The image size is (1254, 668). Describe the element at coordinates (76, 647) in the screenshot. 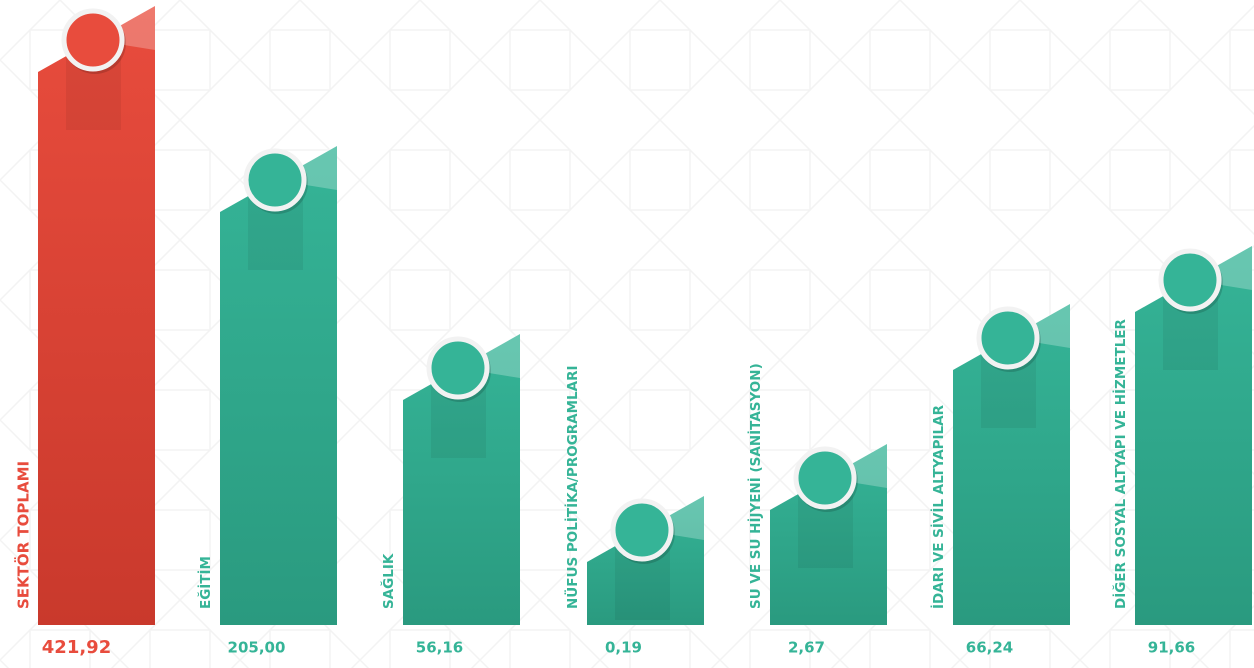

I see `value-label: 421,92` at that location.